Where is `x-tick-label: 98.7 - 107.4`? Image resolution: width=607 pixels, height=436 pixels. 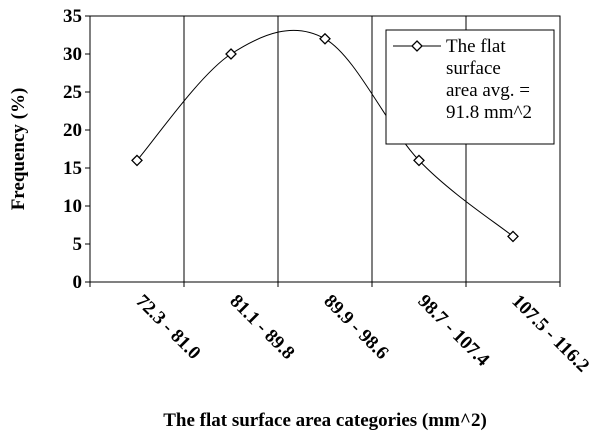
x-tick-label: 98.7 - 107.4 is located at coordinates (453, 331).